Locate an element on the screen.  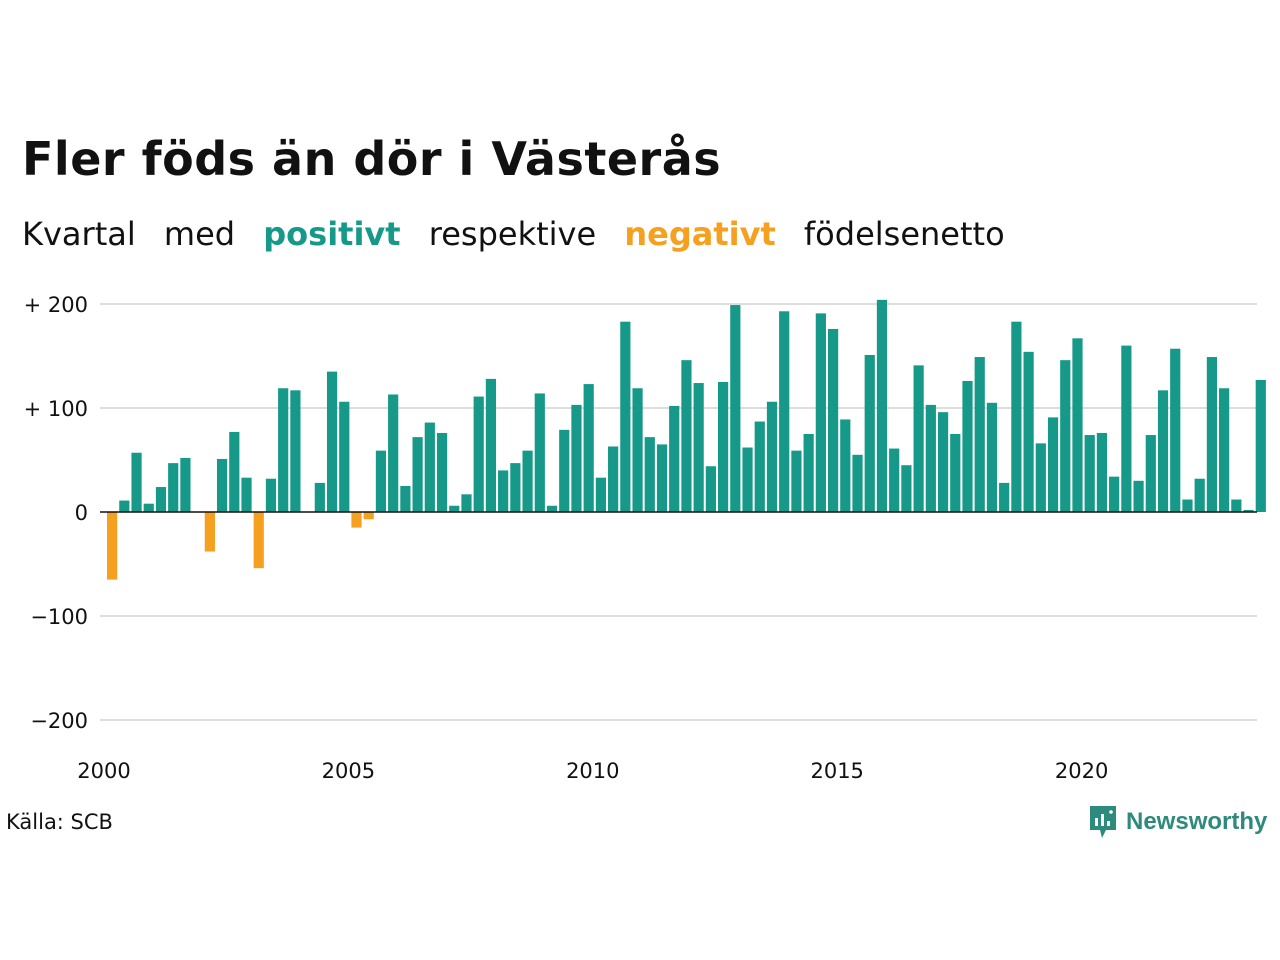
x-tick-label: 2010 is located at coordinates (592, 771).